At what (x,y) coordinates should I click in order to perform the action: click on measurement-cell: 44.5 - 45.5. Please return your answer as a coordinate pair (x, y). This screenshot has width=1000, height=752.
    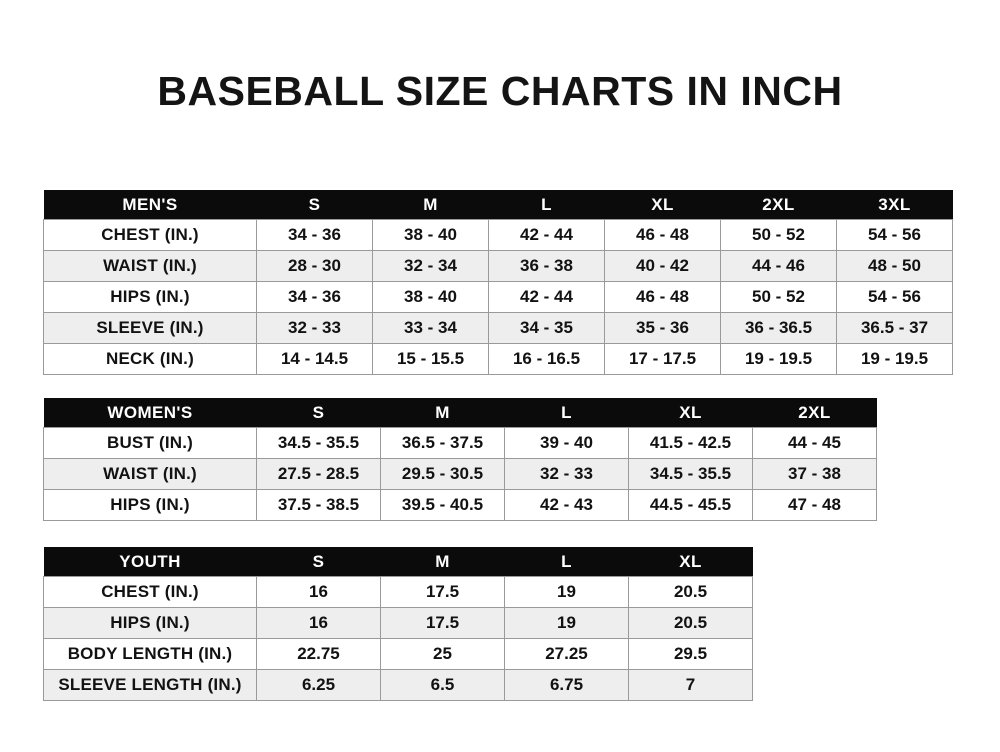
    Looking at the image, I should click on (690, 505).